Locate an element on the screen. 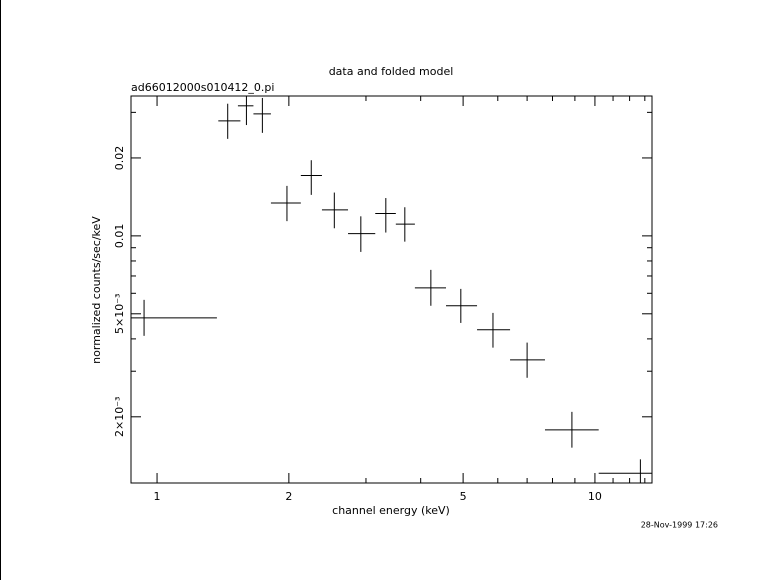 Image resolution: width=781 pixels, height=580 pixels. x-tick-label: 2 is located at coordinates (288, 496).